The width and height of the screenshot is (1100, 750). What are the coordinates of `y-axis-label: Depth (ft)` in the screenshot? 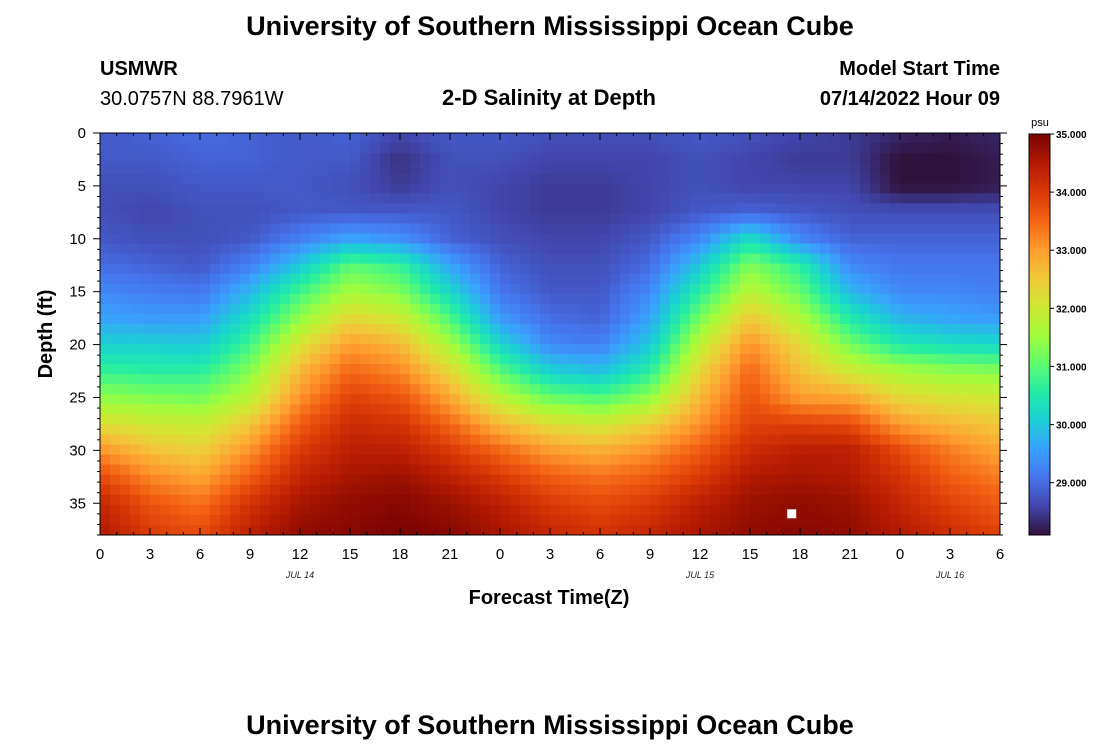 It's located at (46, 334).